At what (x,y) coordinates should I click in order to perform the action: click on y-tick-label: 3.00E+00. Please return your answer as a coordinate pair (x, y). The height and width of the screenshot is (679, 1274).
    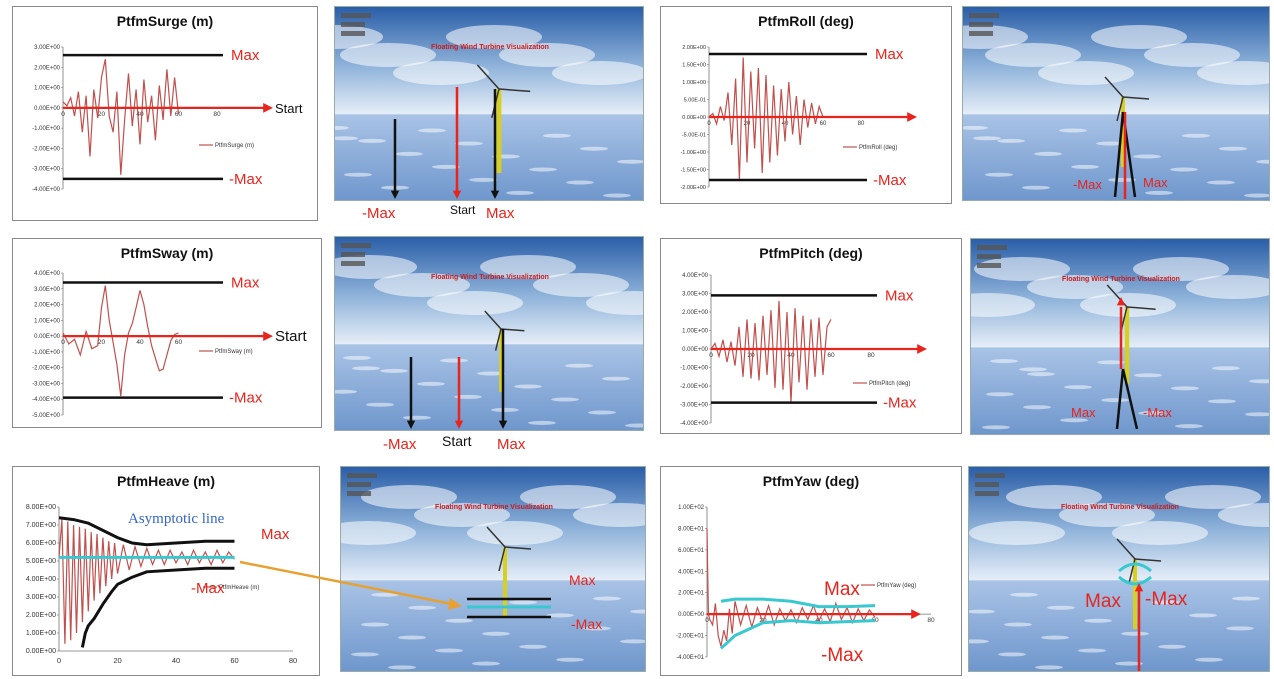
    Looking at the image, I should click on (47, 290).